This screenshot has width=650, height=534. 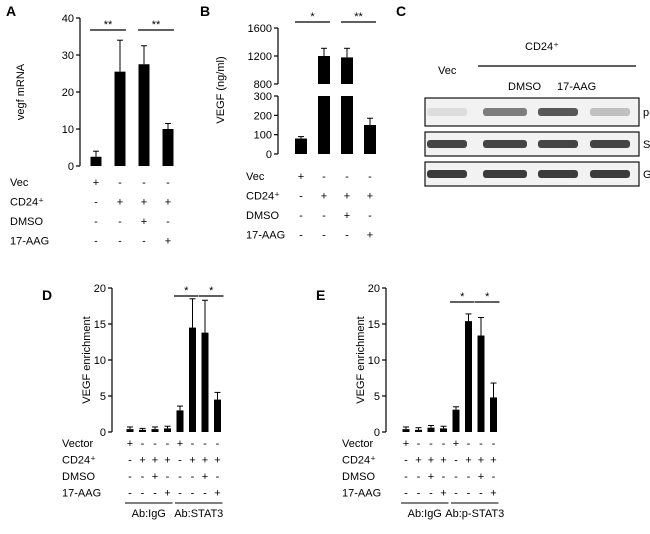 What do you see at coordinates (198, 514) in the screenshot?
I see `group-label: Ab:STAT3` at bounding box center [198, 514].